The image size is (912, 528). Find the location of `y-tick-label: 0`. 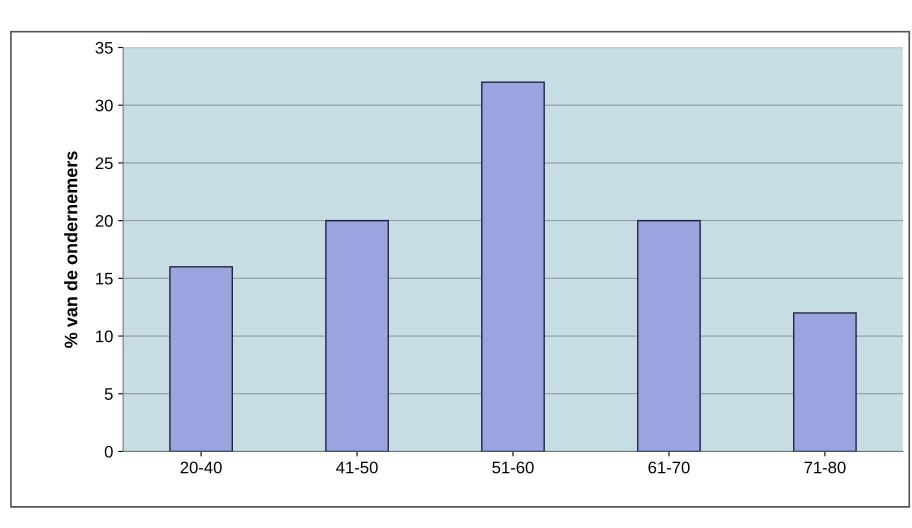

y-tick-label: 0 is located at coordinates (108, 452).